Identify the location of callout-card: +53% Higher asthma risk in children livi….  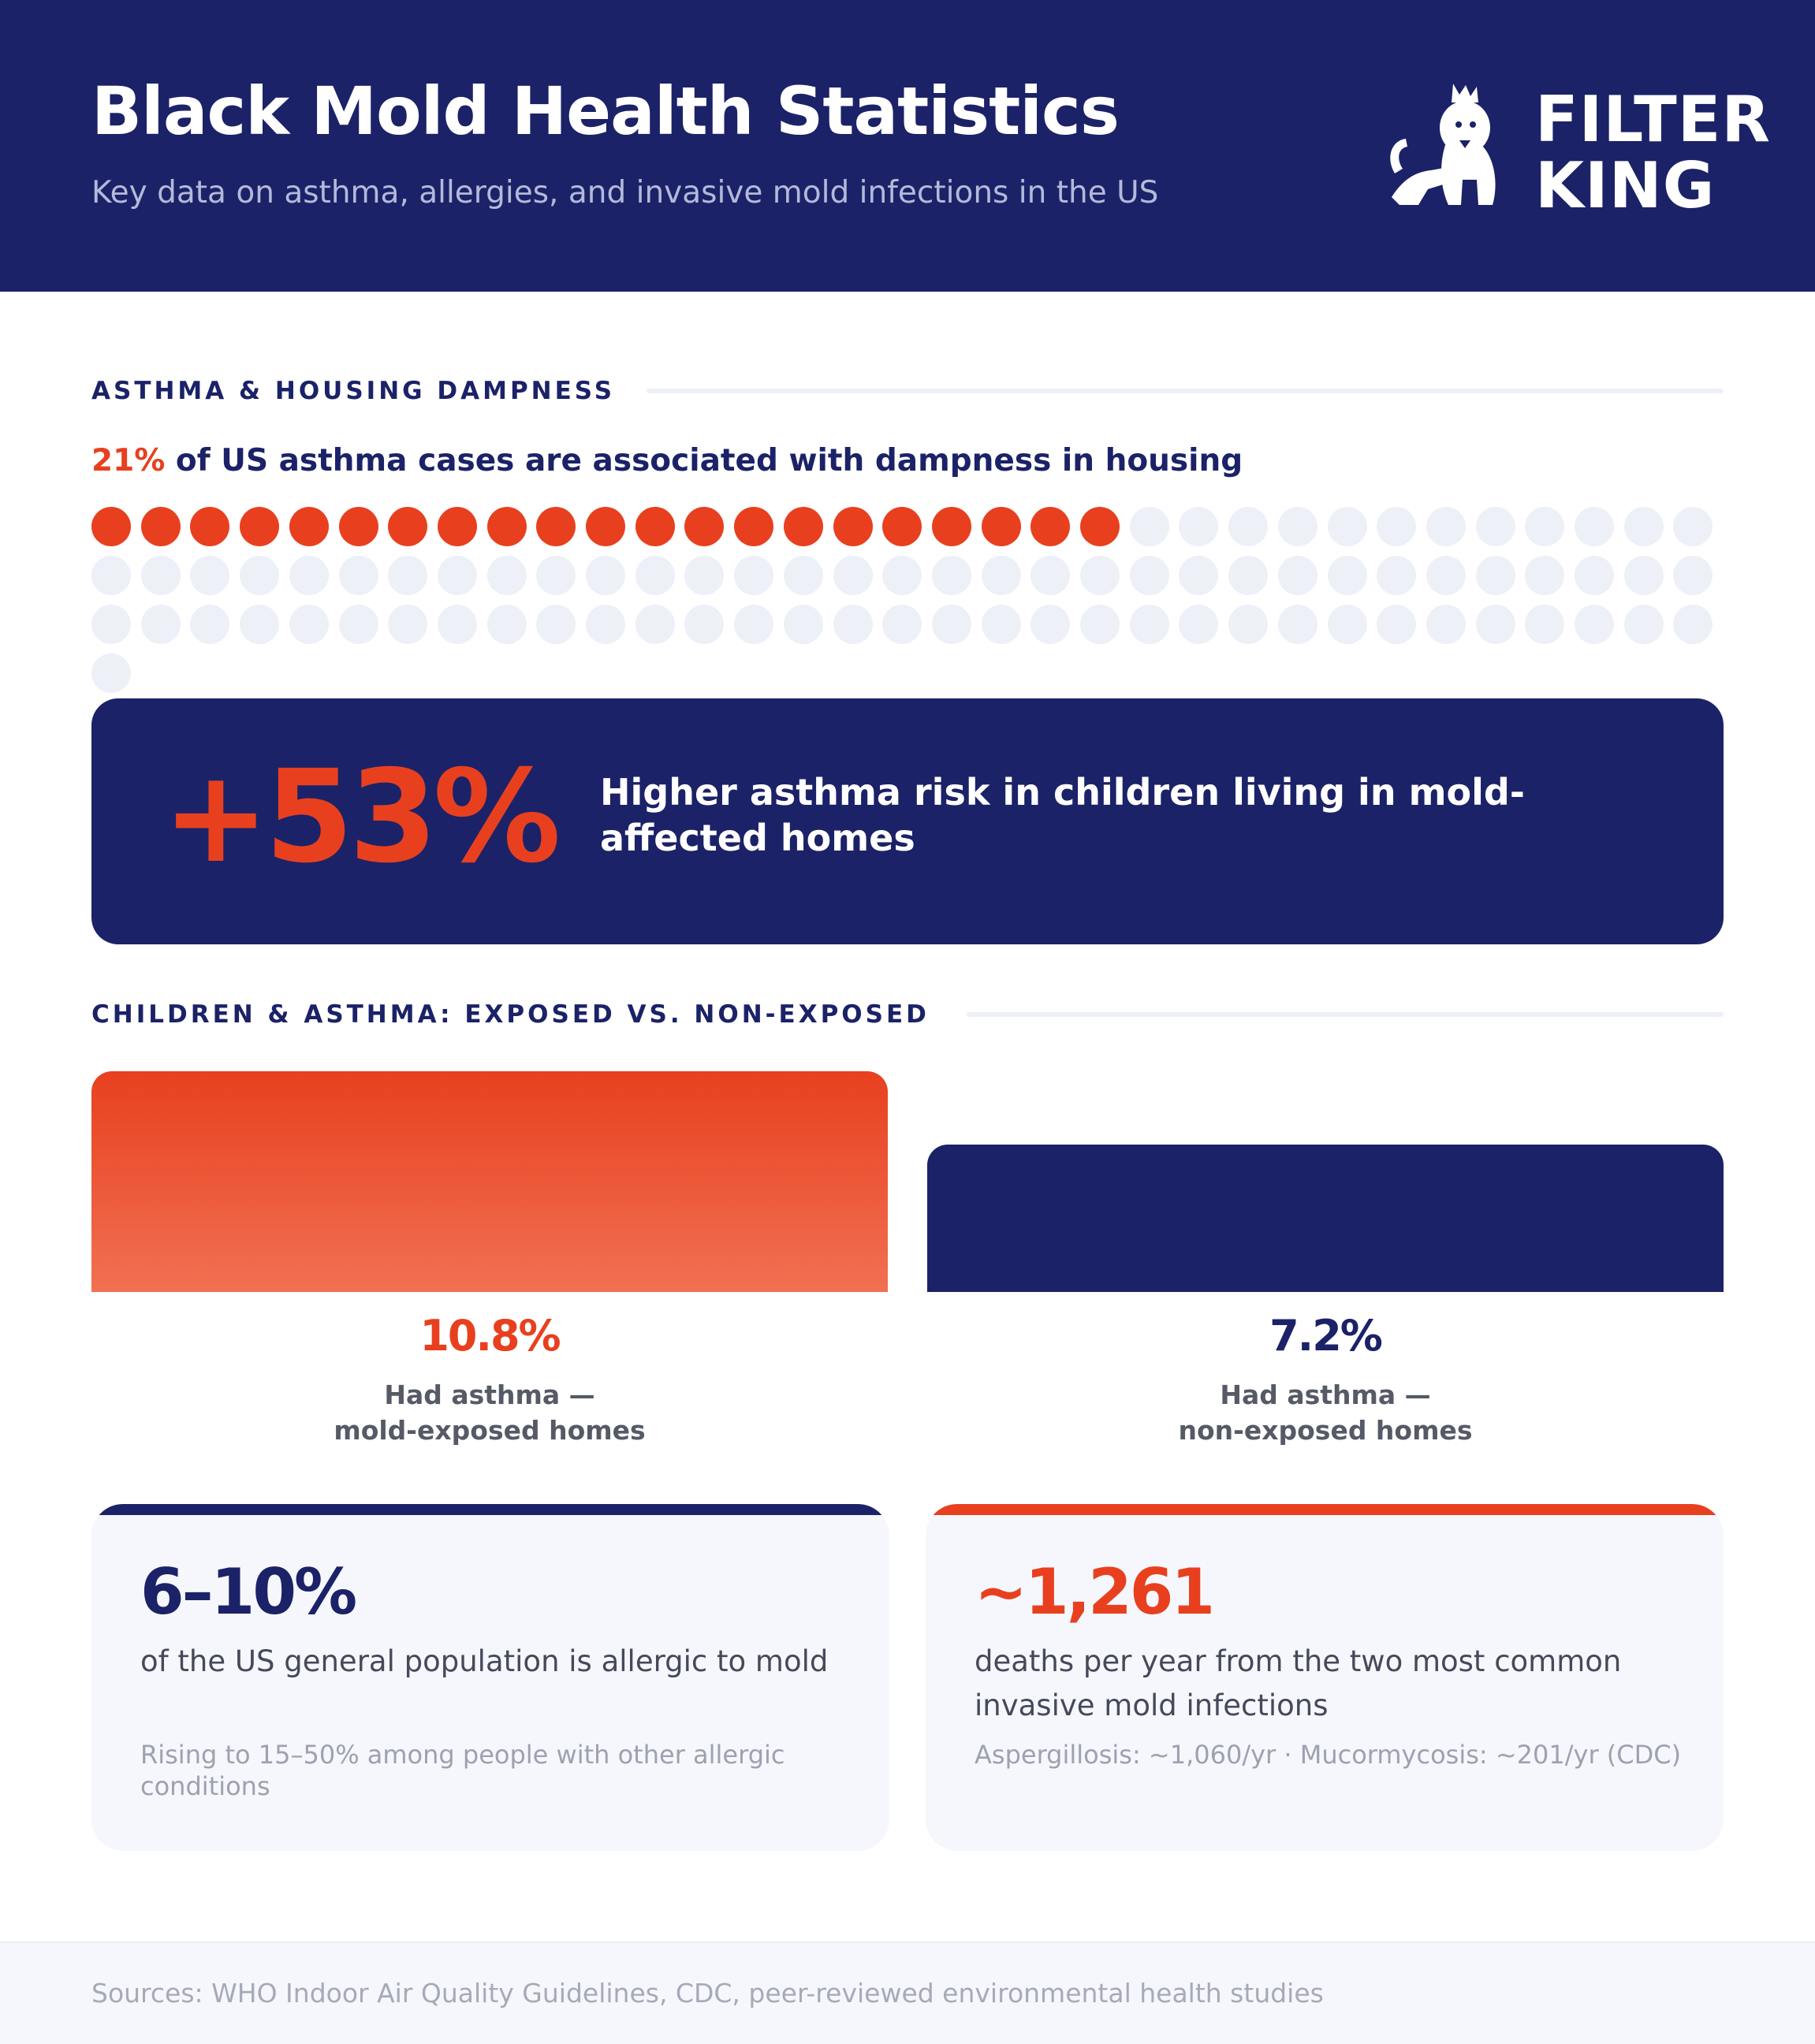
(908, 821).